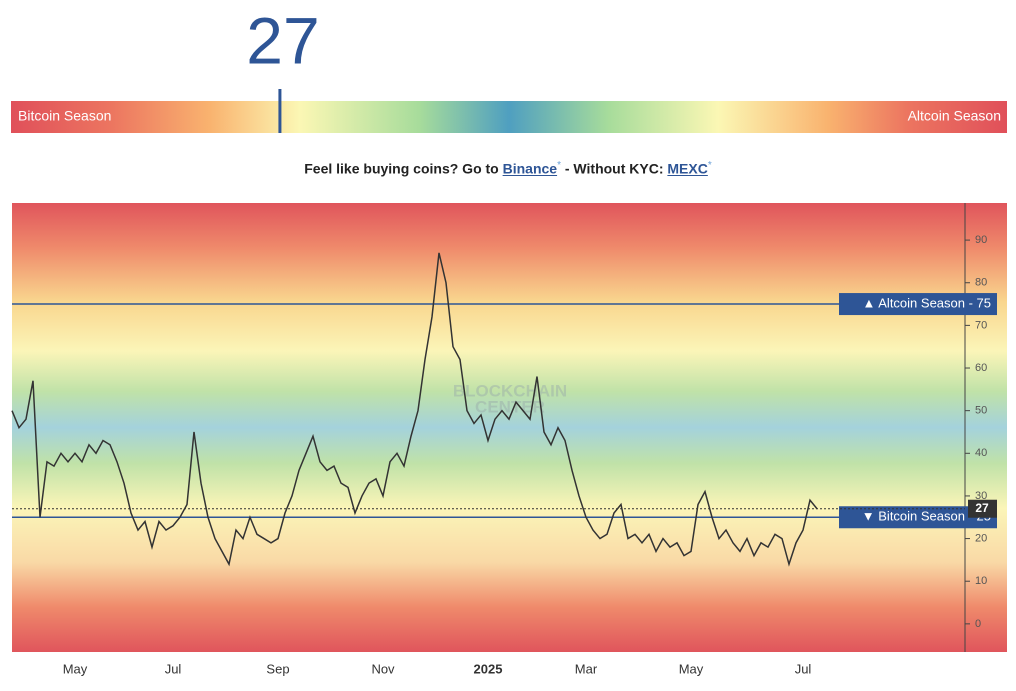 Image resolution: width=1016 pixels, height=691 pixels. What do you see at coordinates (981, 325) in the screenshot?
I see `y-tick-label: 70` at bounding box center [981, 325].